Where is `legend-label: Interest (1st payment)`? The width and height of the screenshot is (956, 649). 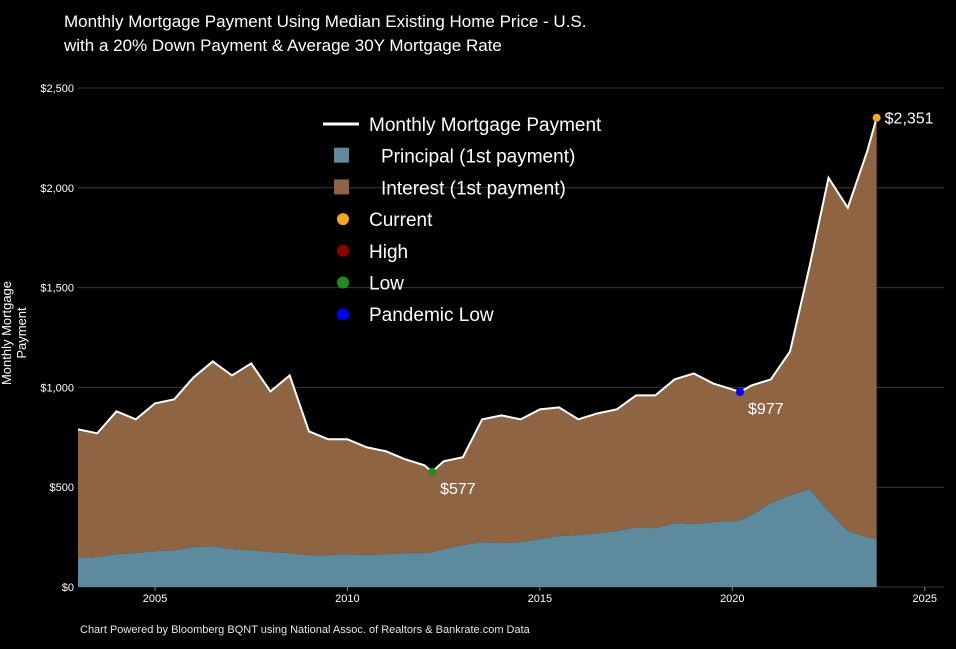
legend-label: Interest (1st payment) is located at coordinates (473, 188).